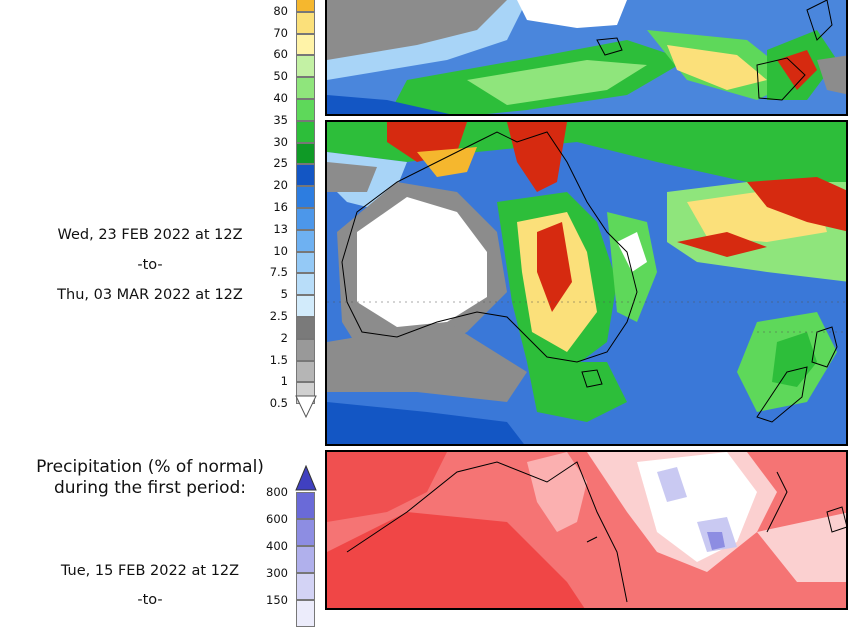 The image size is (850, 627). What do you see at coordinates (280, 119) in the screenshot?
I see `colorbar-tick-label: 35` at bounding box center [280, 119].